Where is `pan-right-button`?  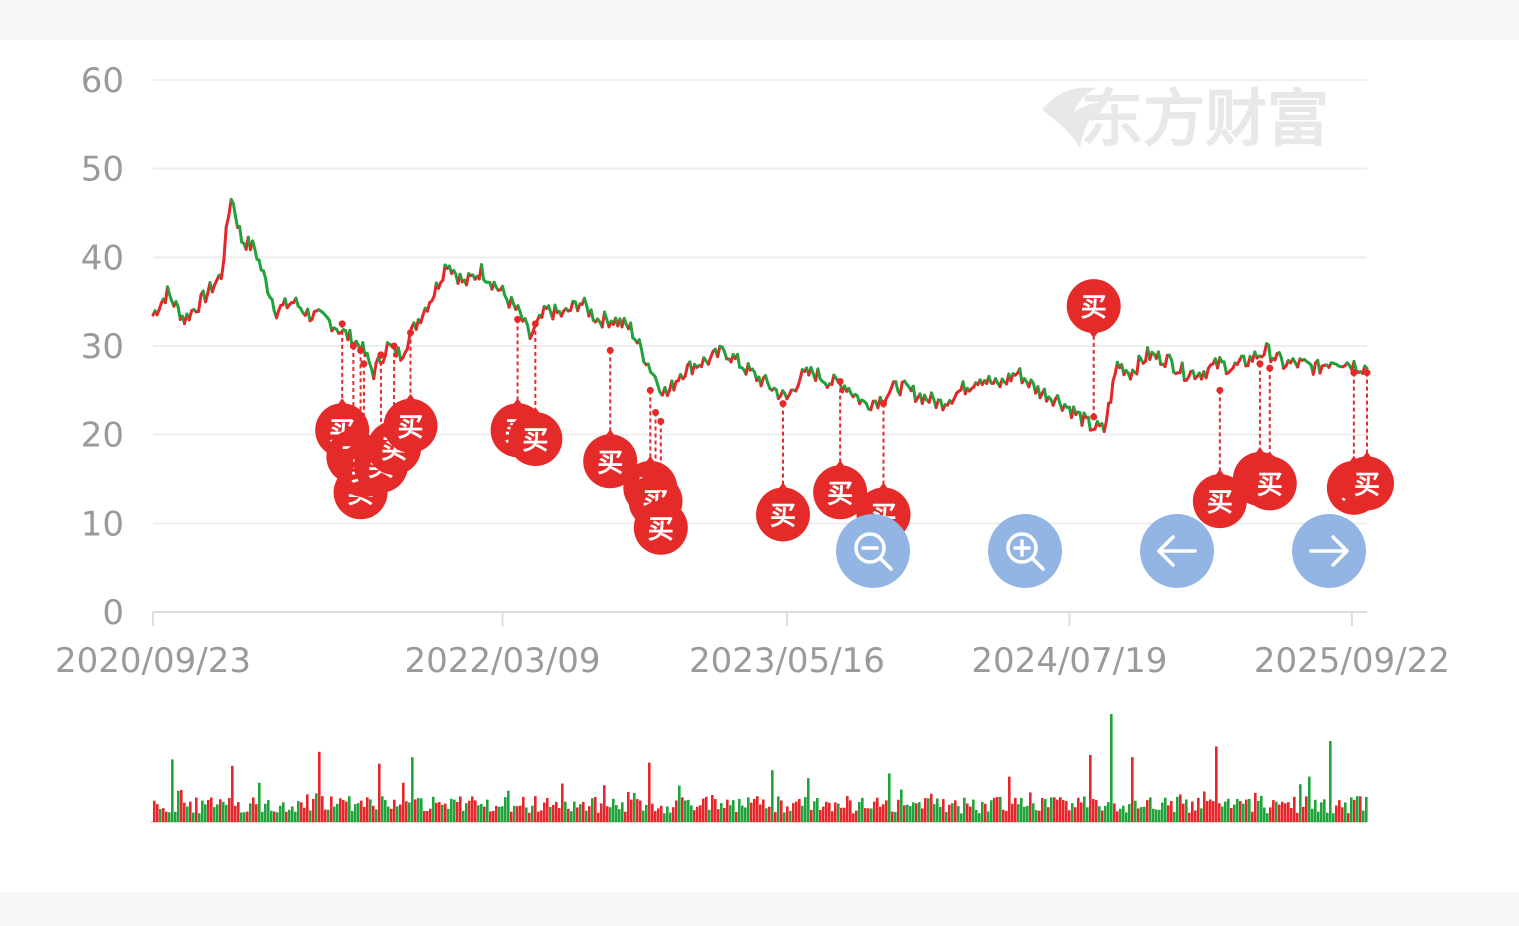 pan-right-button is located at coordinates (1329, 551).